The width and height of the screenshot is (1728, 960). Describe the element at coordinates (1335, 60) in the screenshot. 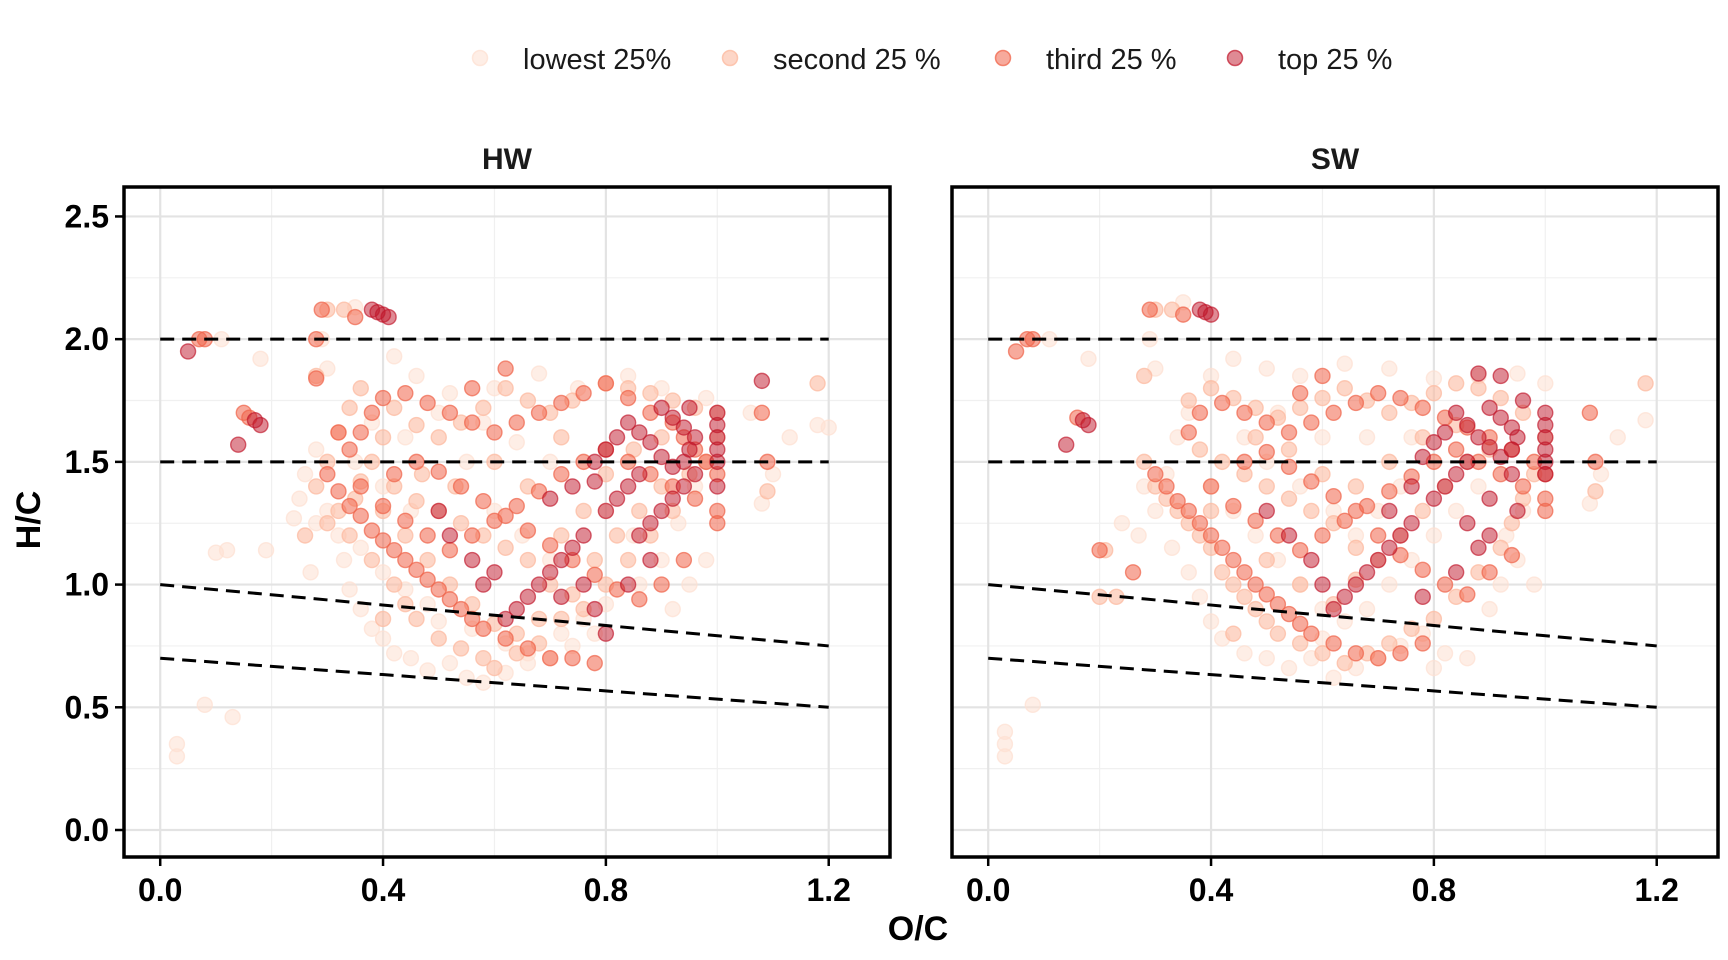

I see `legend-label: top 25 %` at that location.